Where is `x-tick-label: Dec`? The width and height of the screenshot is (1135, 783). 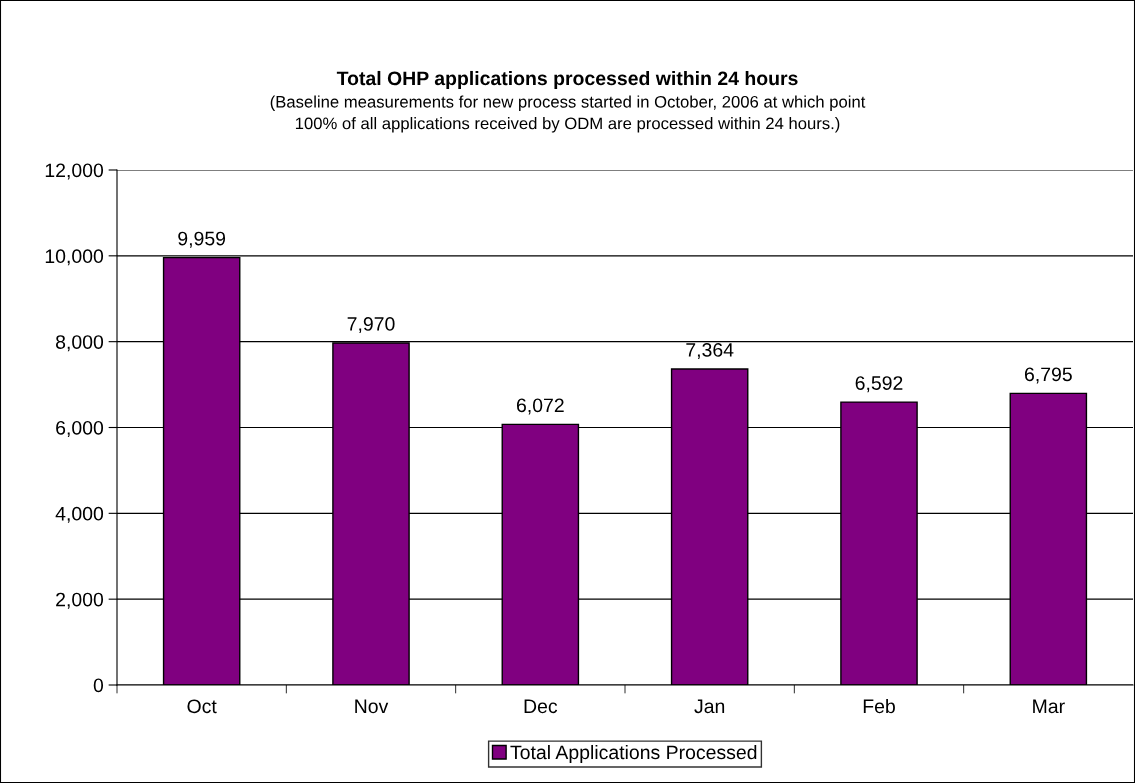 x-tick-label: Dec is located at coordinates (541, 706).